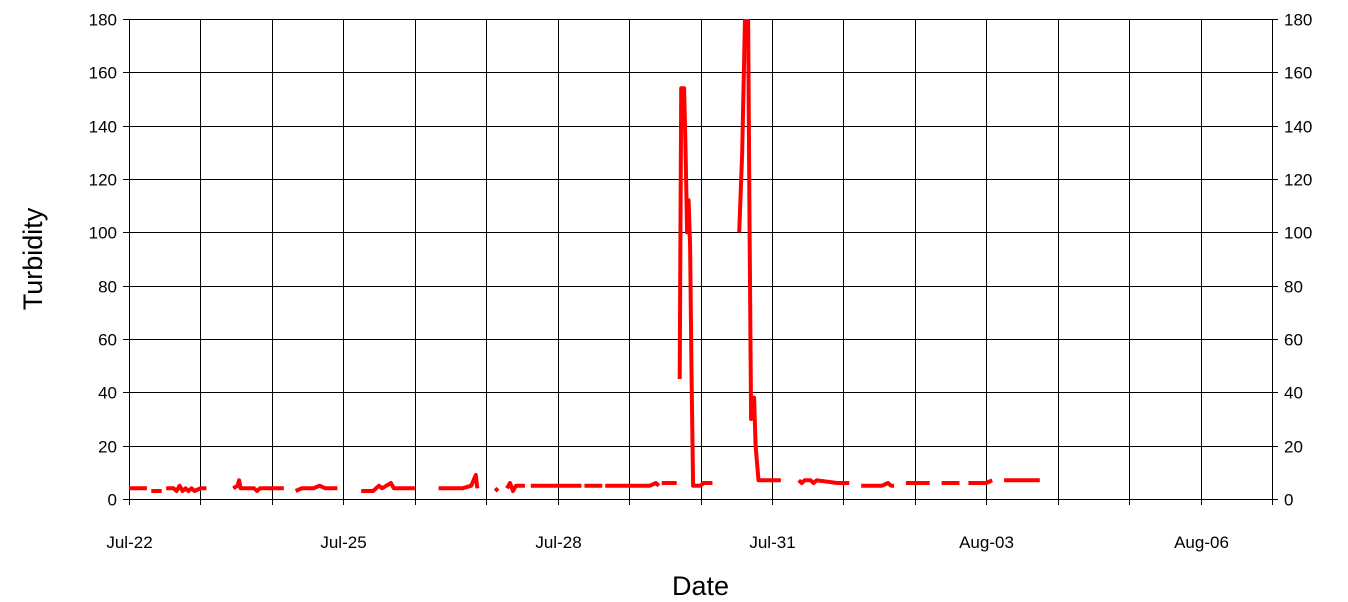 The height and width of the screenshot is (602, 1348). I want to click on y-tick-label-left: 140, so click(103, 127).